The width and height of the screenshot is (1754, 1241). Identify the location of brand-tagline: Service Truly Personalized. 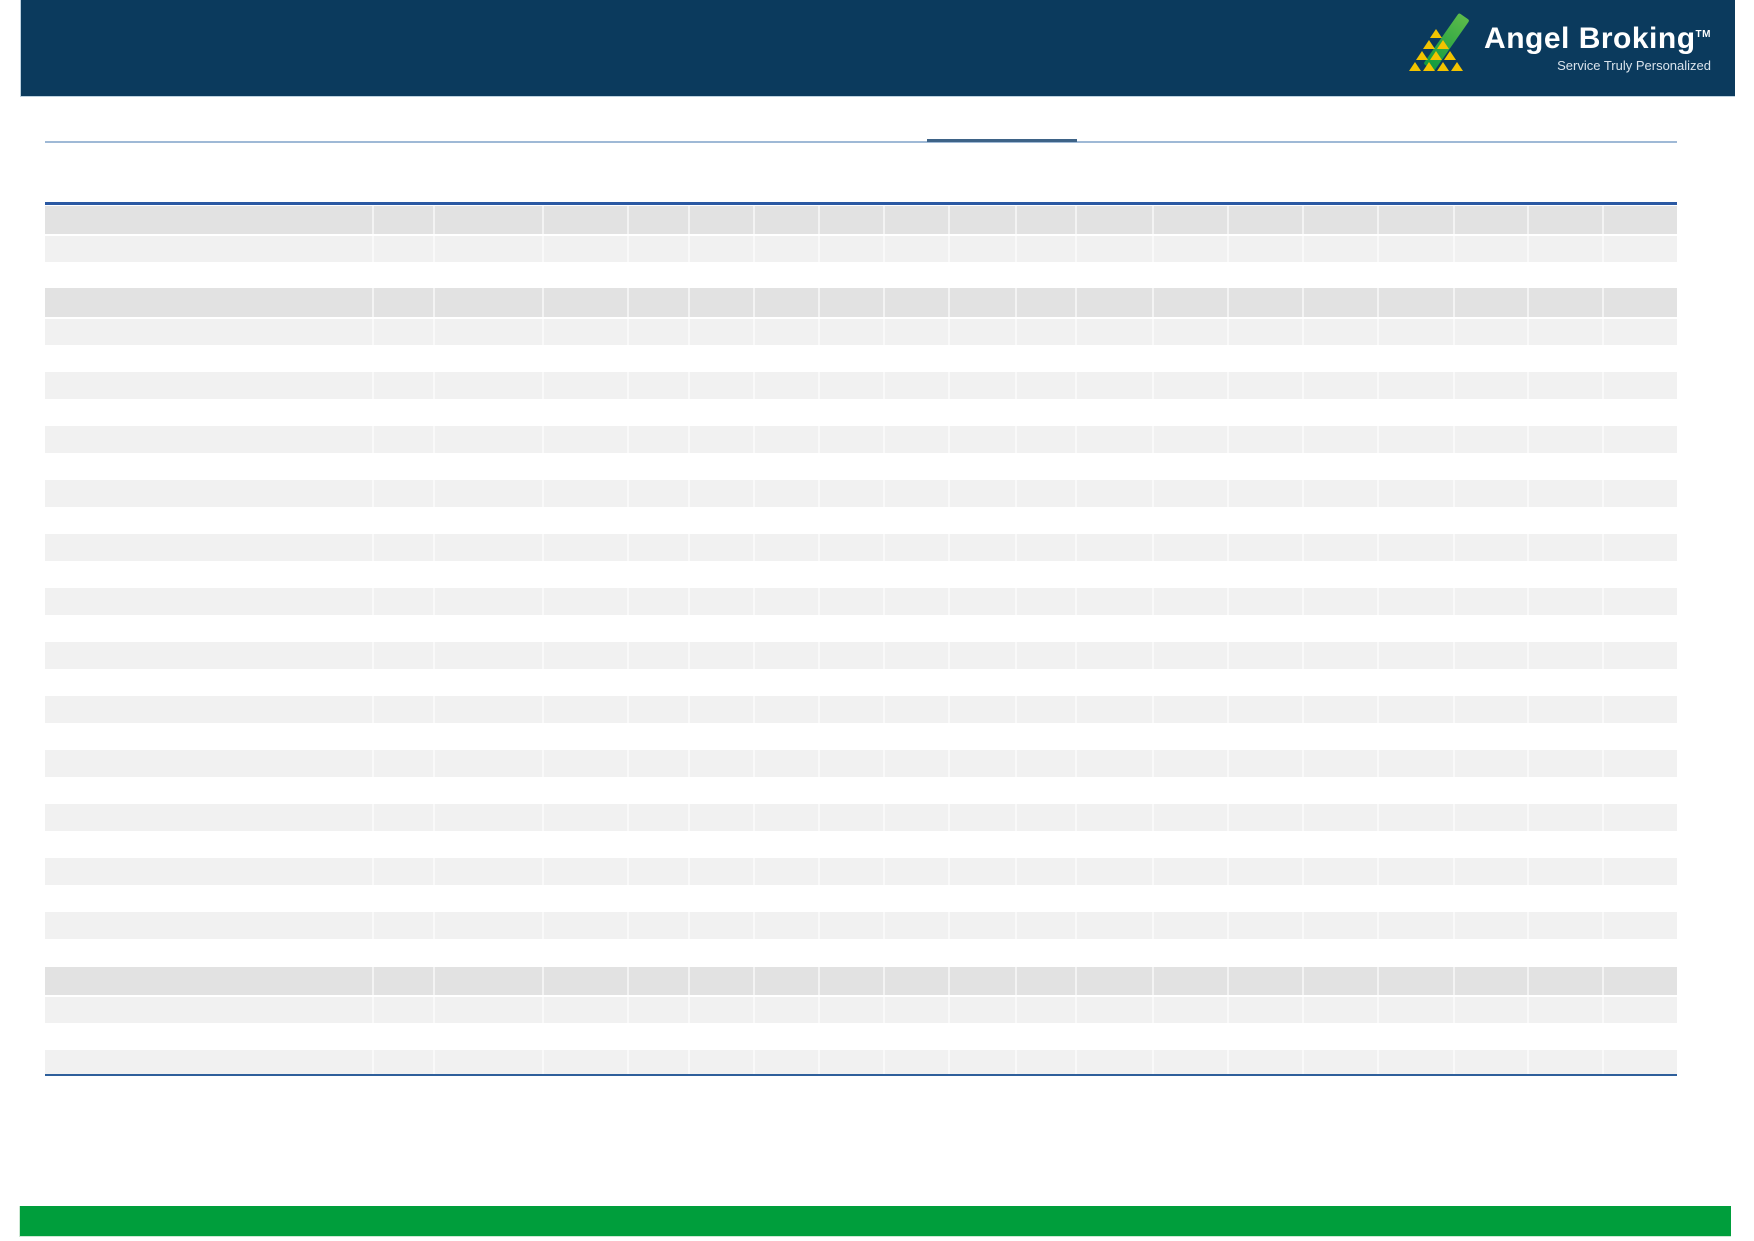
(1634, 65).